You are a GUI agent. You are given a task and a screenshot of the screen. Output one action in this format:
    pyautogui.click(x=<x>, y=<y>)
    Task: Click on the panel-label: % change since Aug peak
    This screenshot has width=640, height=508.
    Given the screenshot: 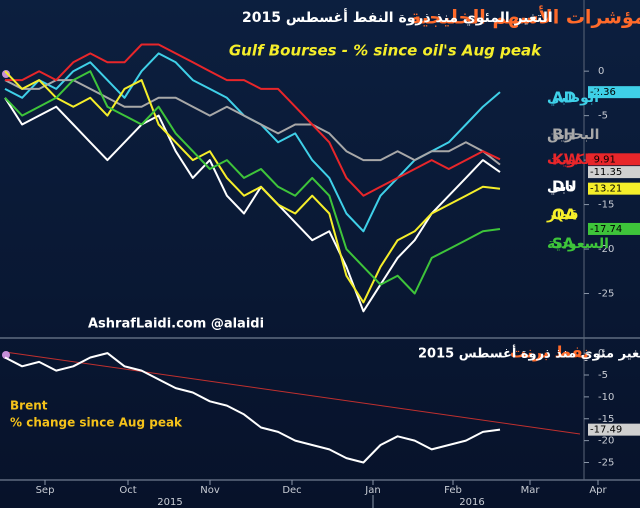 What is the action you would take?
    pyautogui.click(x=96, y=423)
    